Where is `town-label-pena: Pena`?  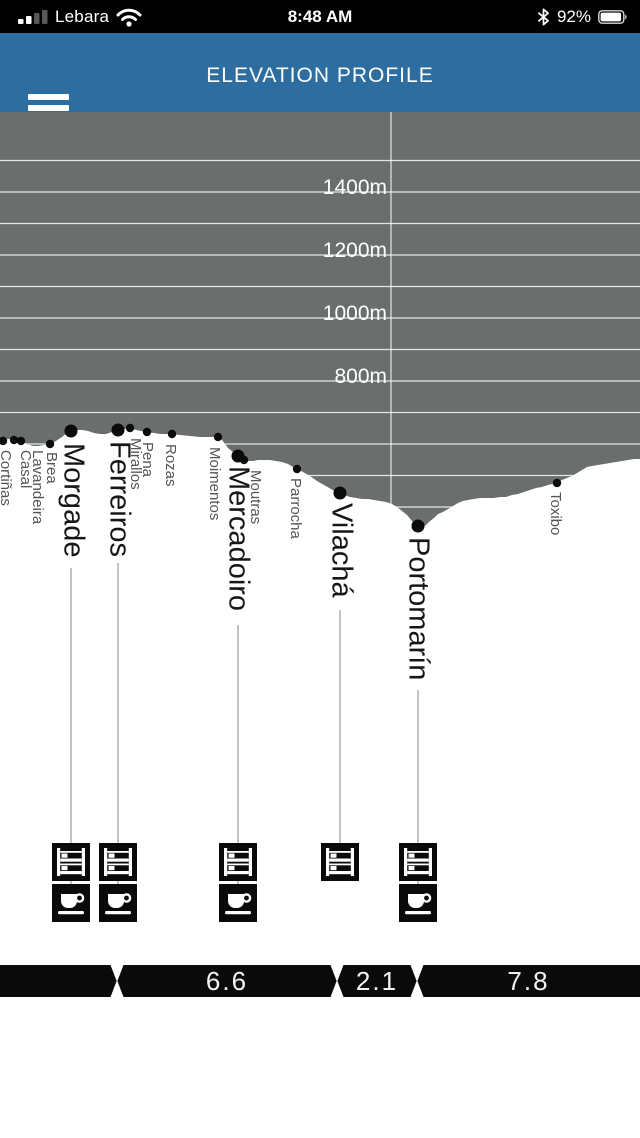
town-label-pena: Pena is located at coordinates (147, 460).